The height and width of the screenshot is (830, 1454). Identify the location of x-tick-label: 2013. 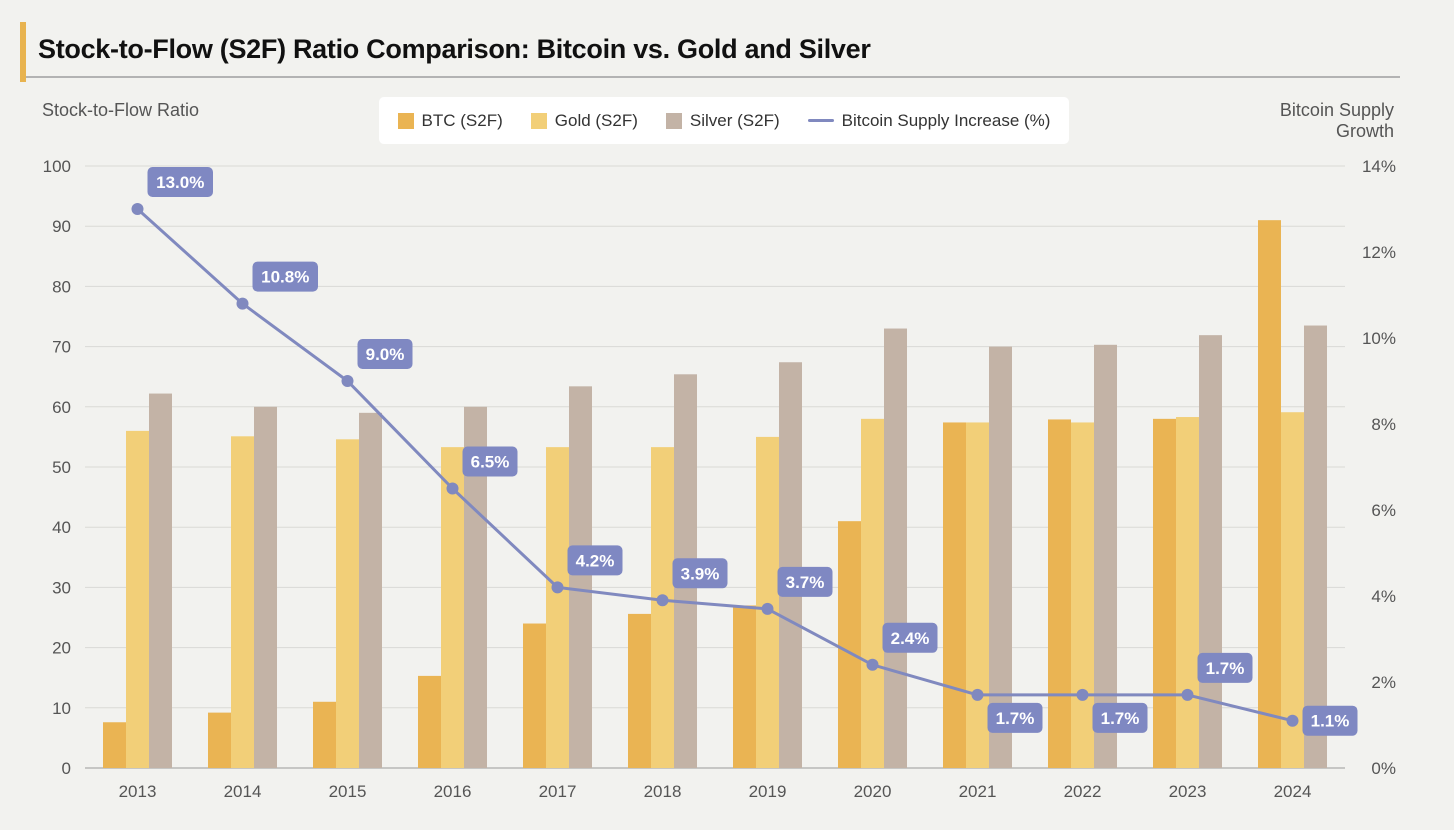
(138, 791).